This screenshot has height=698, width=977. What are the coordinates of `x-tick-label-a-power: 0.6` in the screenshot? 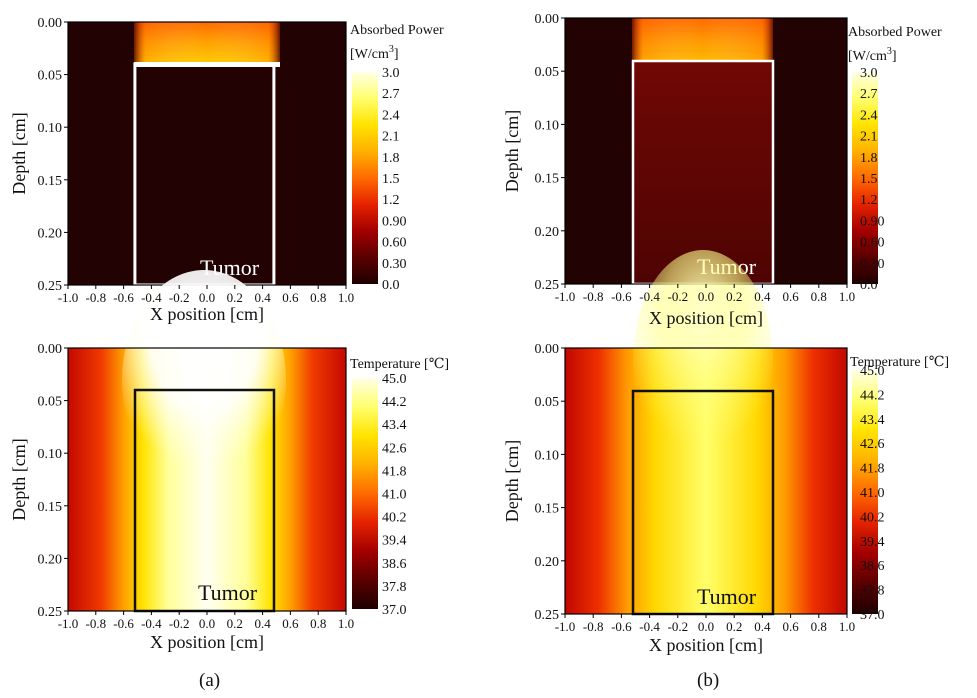 It's located at (290, 297).